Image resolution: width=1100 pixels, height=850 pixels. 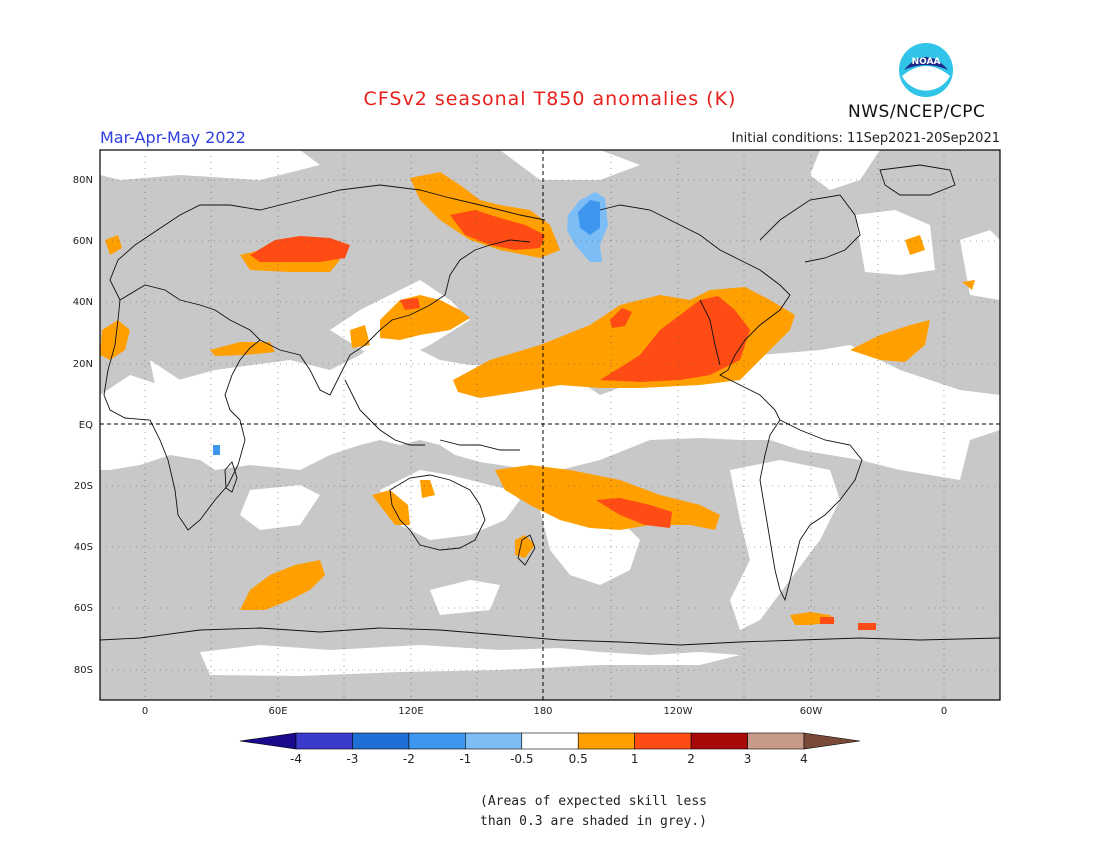 What do you see at coordinates (865, 138) in the screenshot?
I see `initial-conditions-label: Initial conditions: 11Sep2021-20Sep2021` at bounding box center [865, 138].